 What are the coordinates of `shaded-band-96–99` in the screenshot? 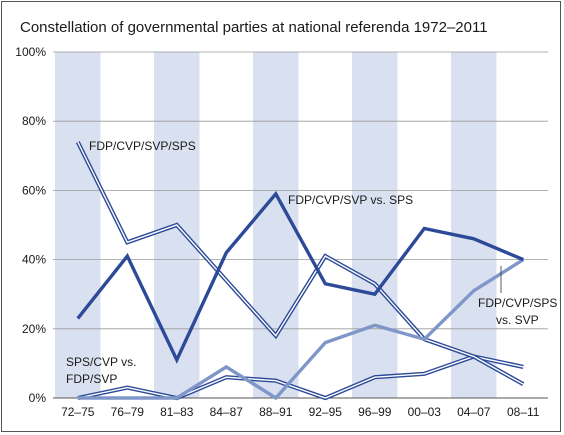 It's located at (375, 225).